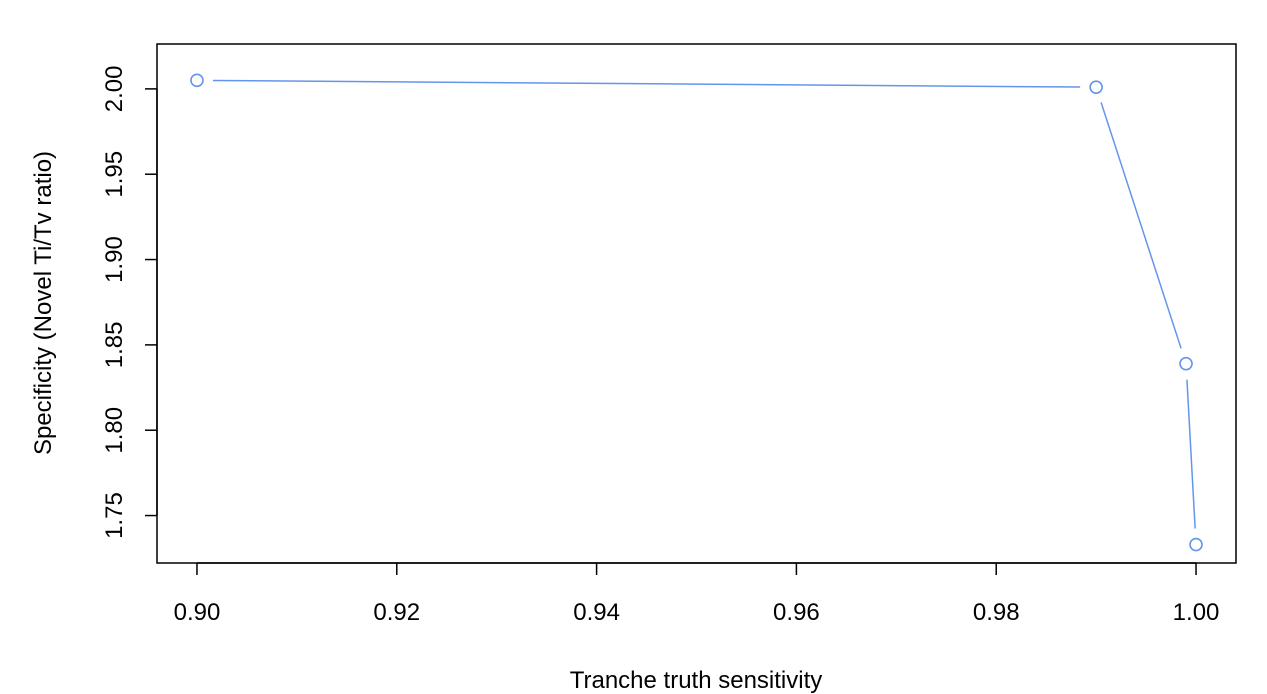 The height and width of the screenshot is (694, 1267). I want to click on x-tick-label: 0.90, so click(197, 612).